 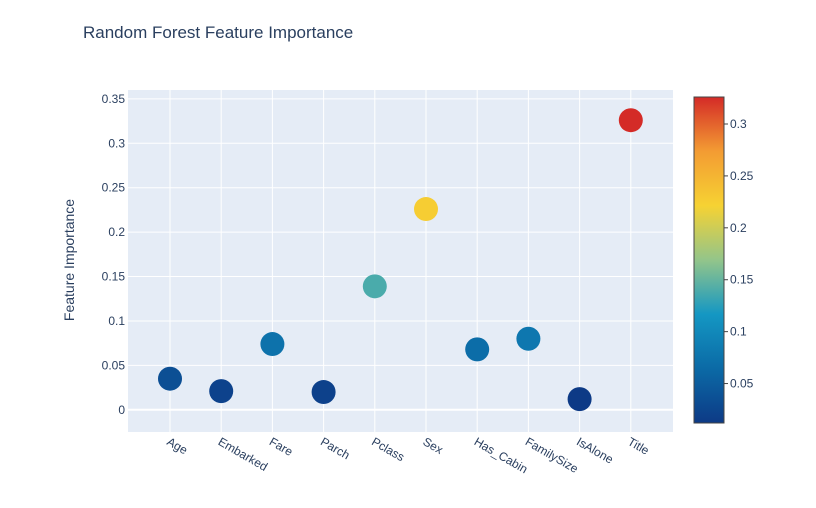 I want to click on x-tick-label: Pclass, so click(x=388, y=449).